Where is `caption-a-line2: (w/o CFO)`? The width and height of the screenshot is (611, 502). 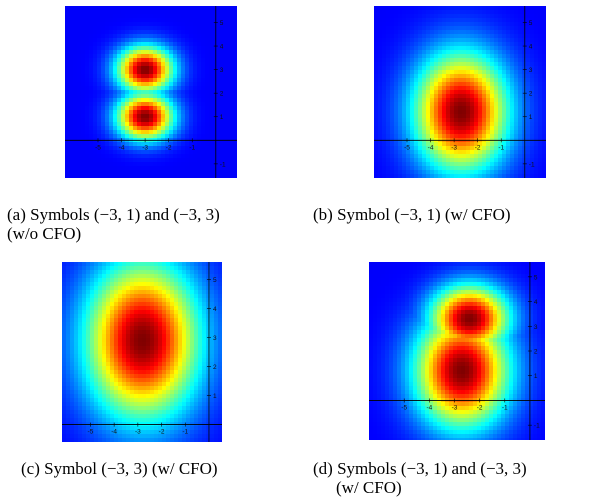 caption-a-line2: (w/o CFO) is located at coordinates (44, 233).